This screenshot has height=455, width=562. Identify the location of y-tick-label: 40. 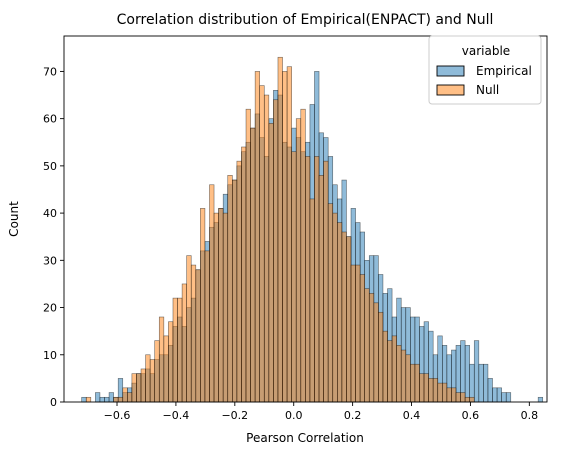
(50, 213).